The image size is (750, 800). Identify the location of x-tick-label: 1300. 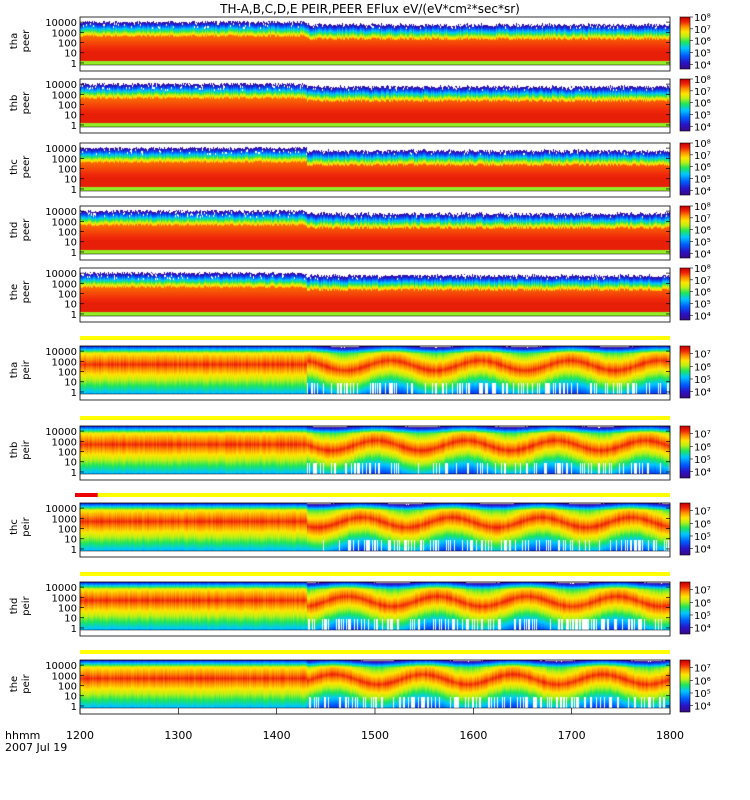
(178, 735).